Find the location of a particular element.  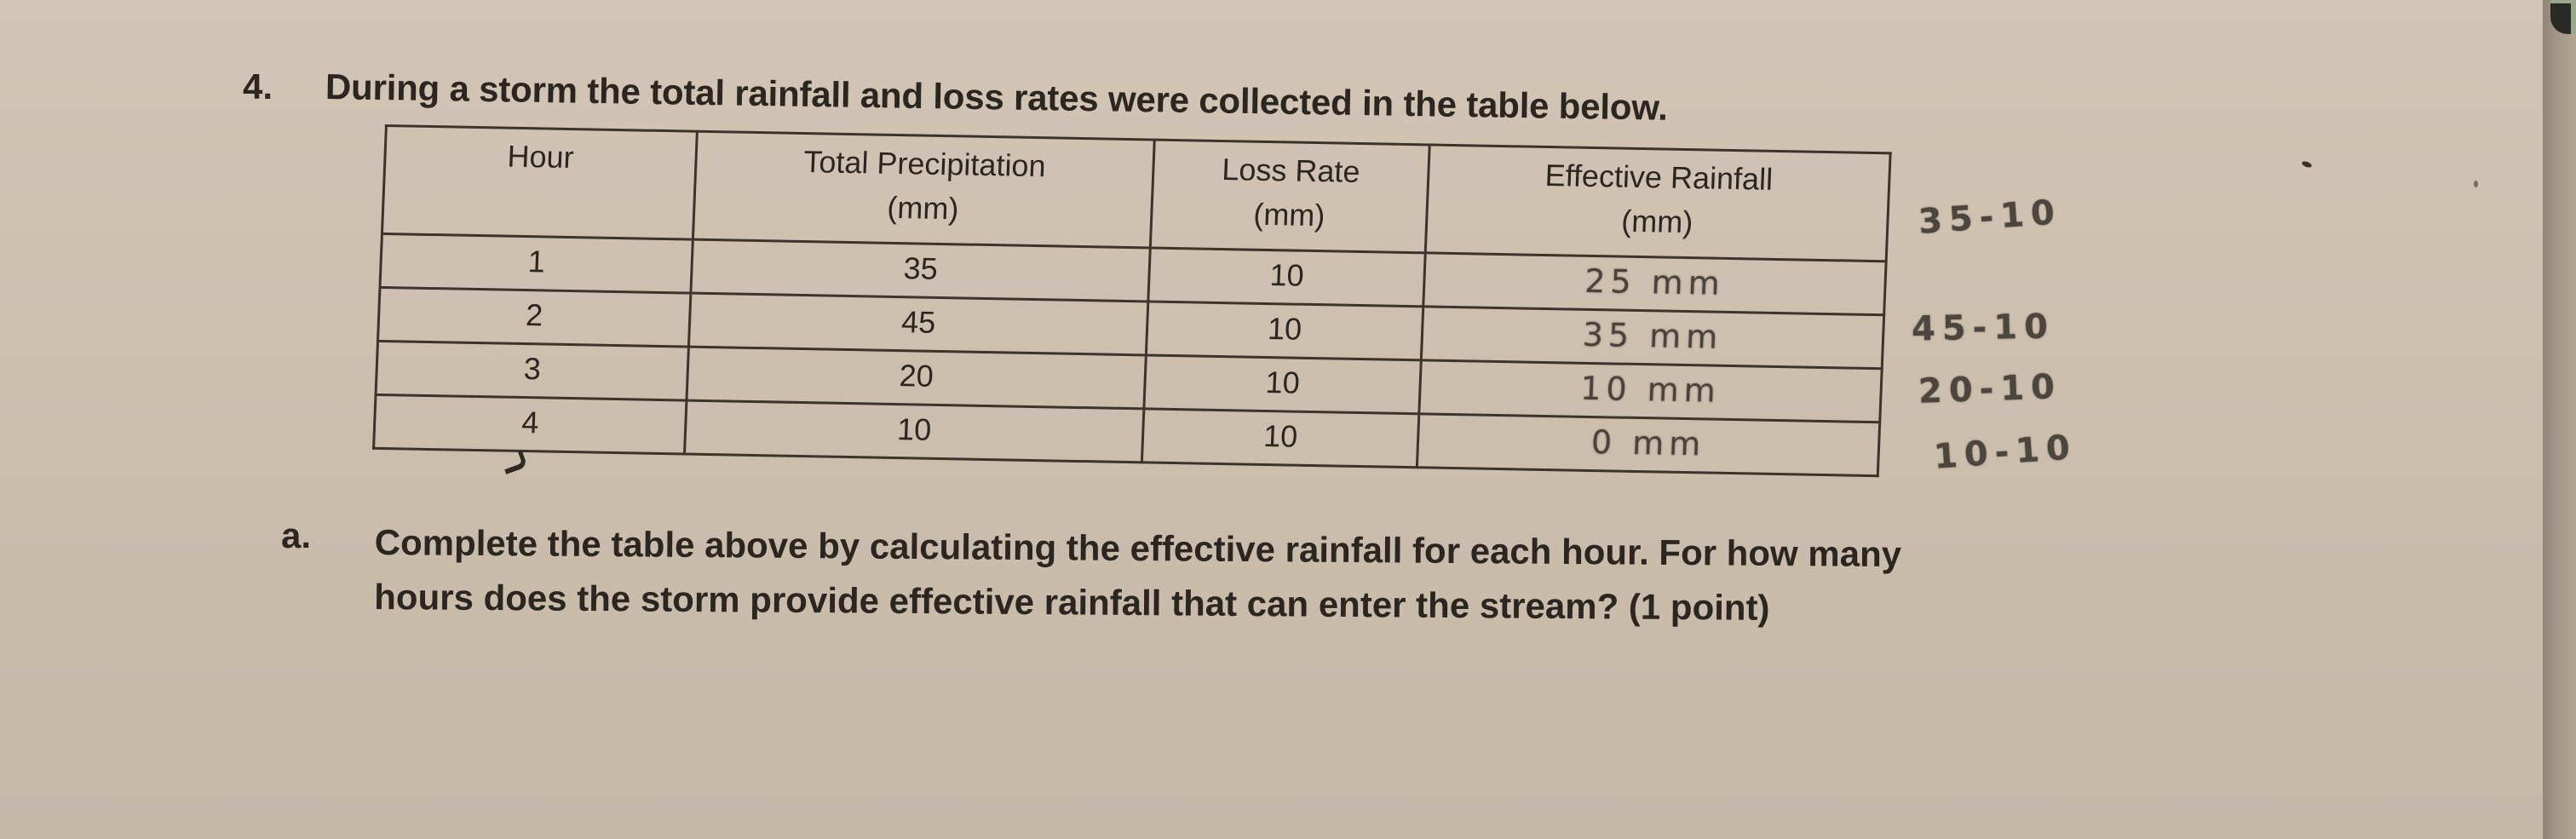

paper-edge-shadow is located at coordinates (2560, 420).